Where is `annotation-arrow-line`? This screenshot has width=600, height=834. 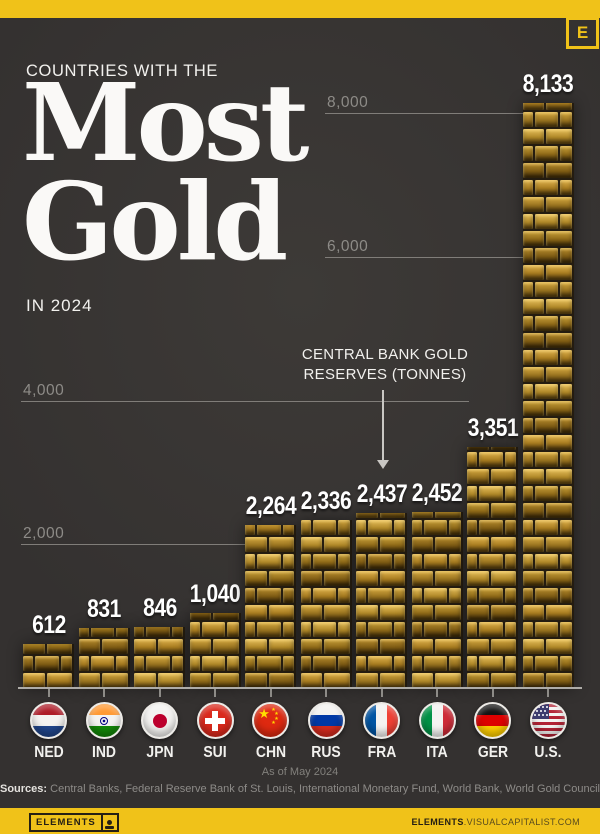 annotation-arrow-line is located at coordinates (383, 425).